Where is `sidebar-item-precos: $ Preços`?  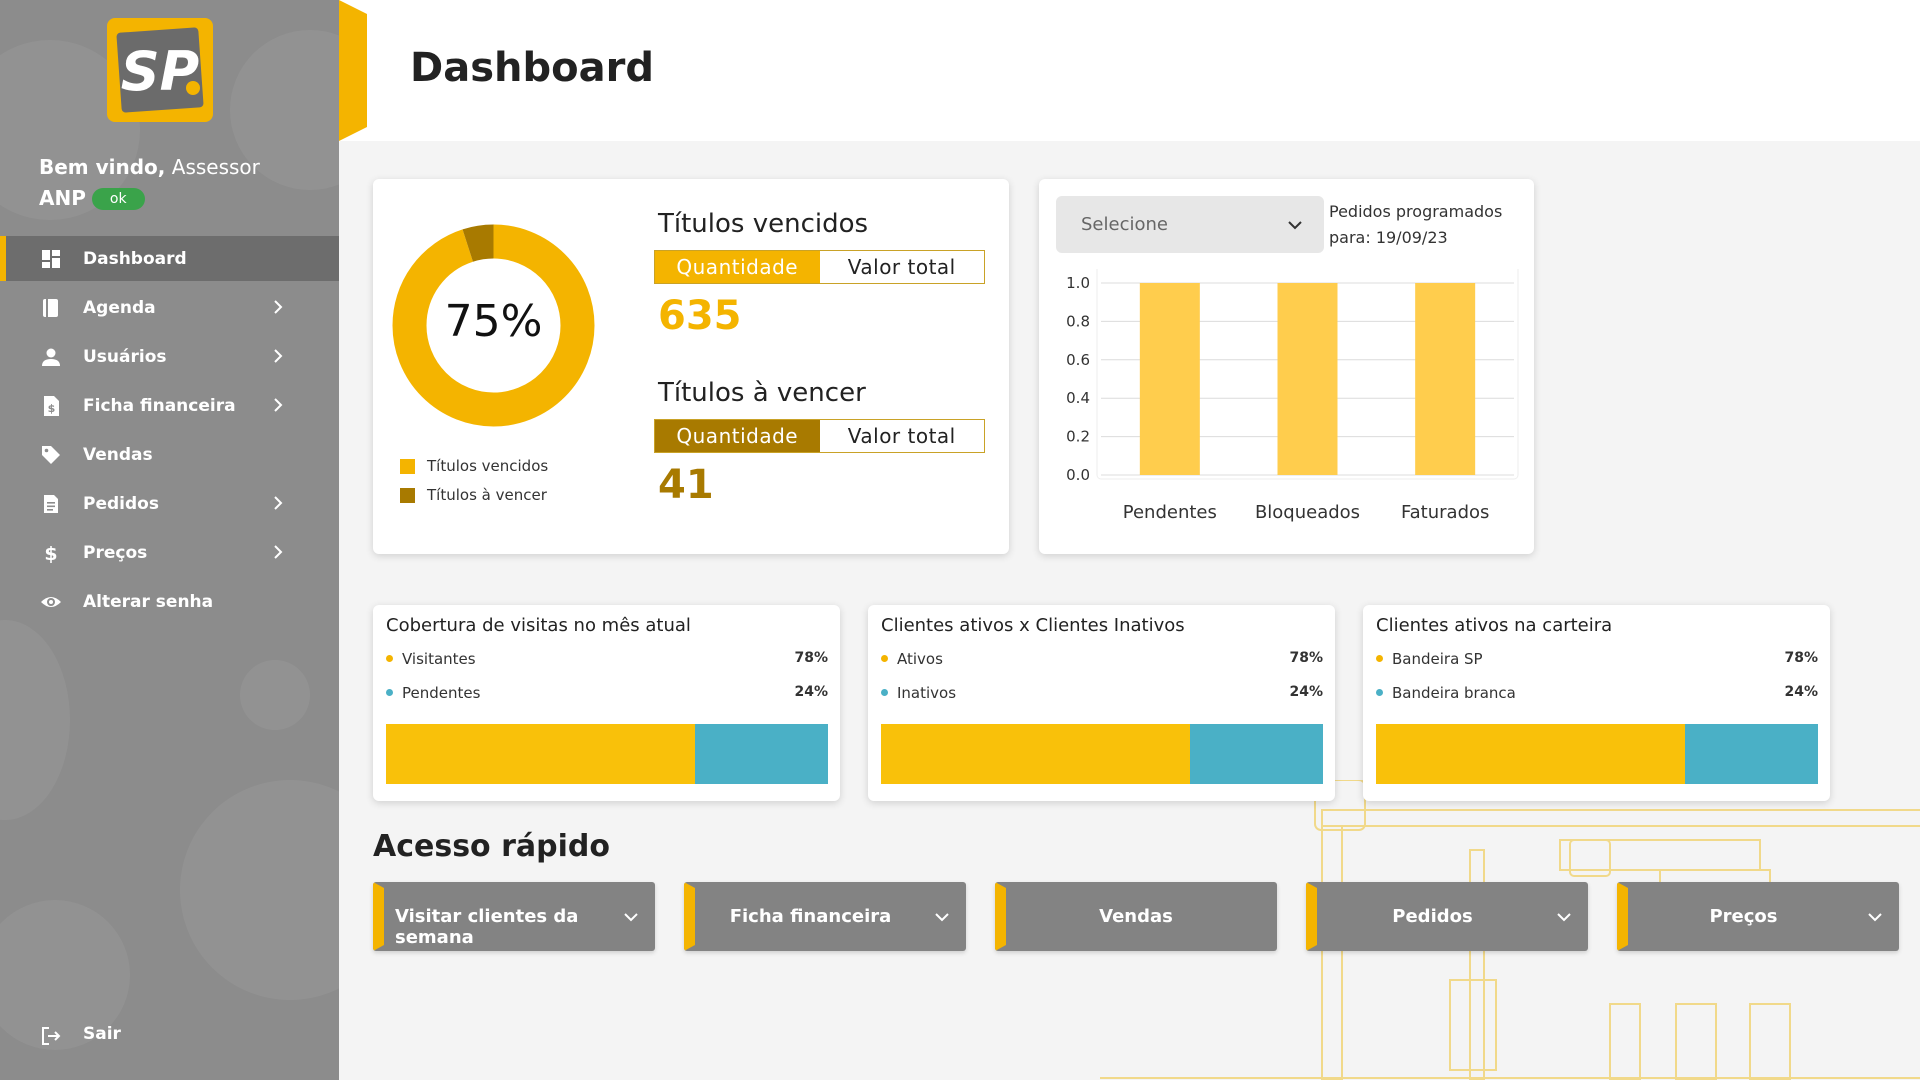
sidebar-item-precos: $ Preços is located at coordinates (169, 552).